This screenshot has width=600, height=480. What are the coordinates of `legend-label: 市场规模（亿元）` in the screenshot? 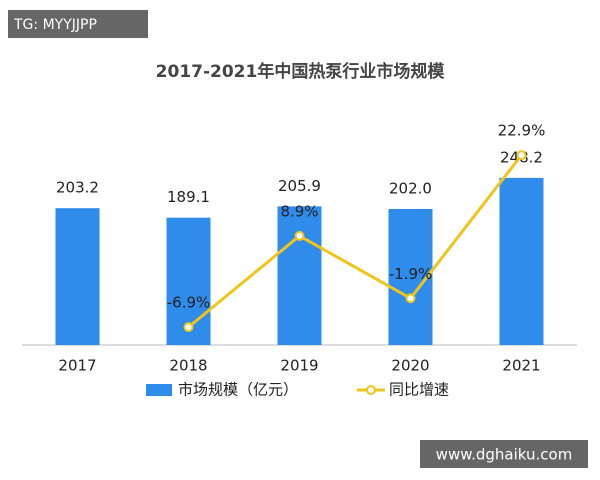 It's located at (238, 390).